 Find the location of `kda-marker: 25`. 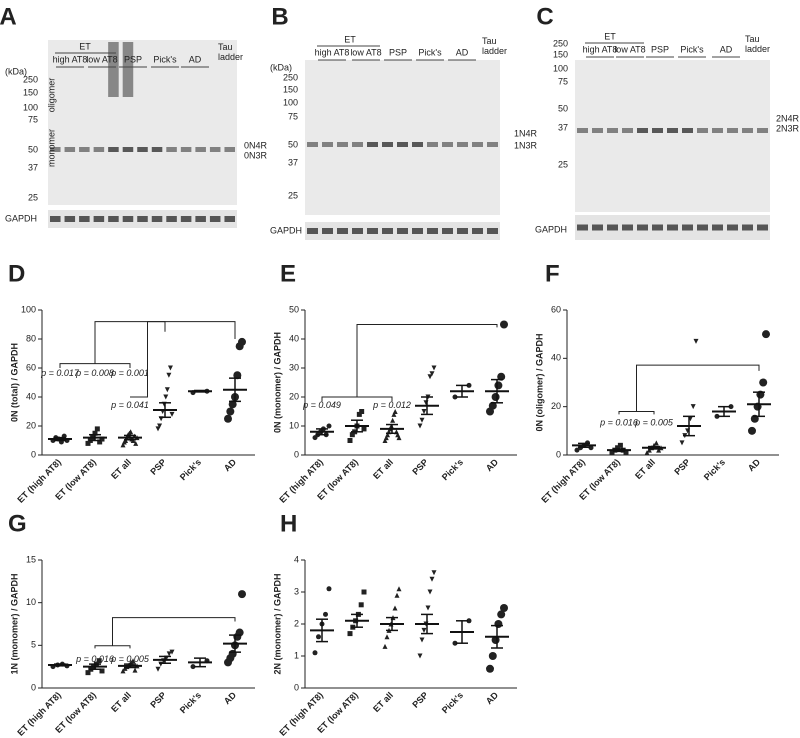

kda-marker: 25 is located at coordinates (293, 195).